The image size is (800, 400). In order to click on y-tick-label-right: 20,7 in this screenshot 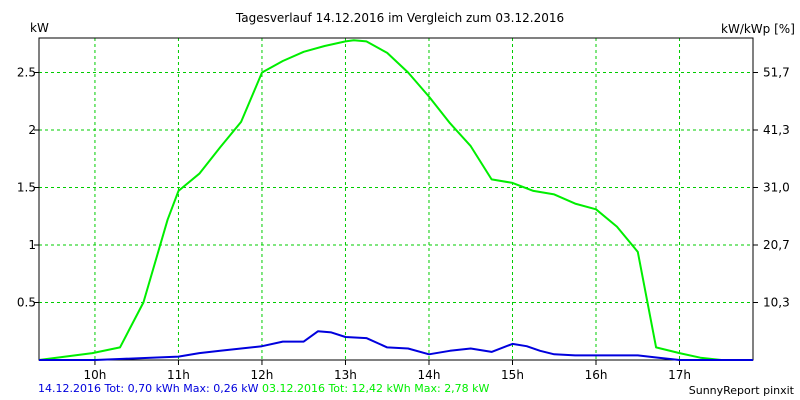, I will do `click(776, 245)`.